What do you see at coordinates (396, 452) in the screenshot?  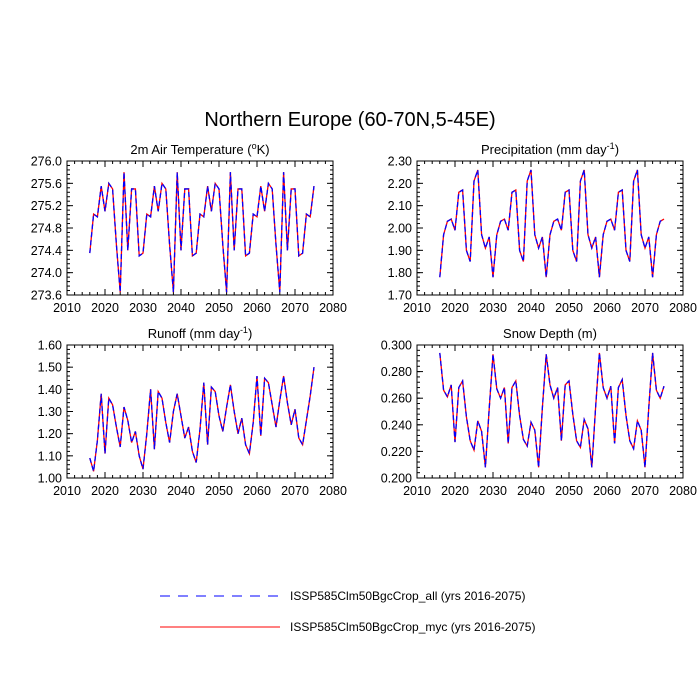 I see `y-tick-label: 0.220` at bounding box center [396, 452].